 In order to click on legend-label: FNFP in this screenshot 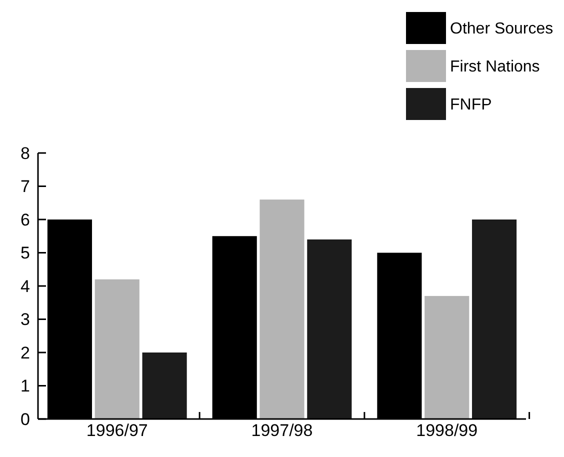, I will do `click(471, 105)`.